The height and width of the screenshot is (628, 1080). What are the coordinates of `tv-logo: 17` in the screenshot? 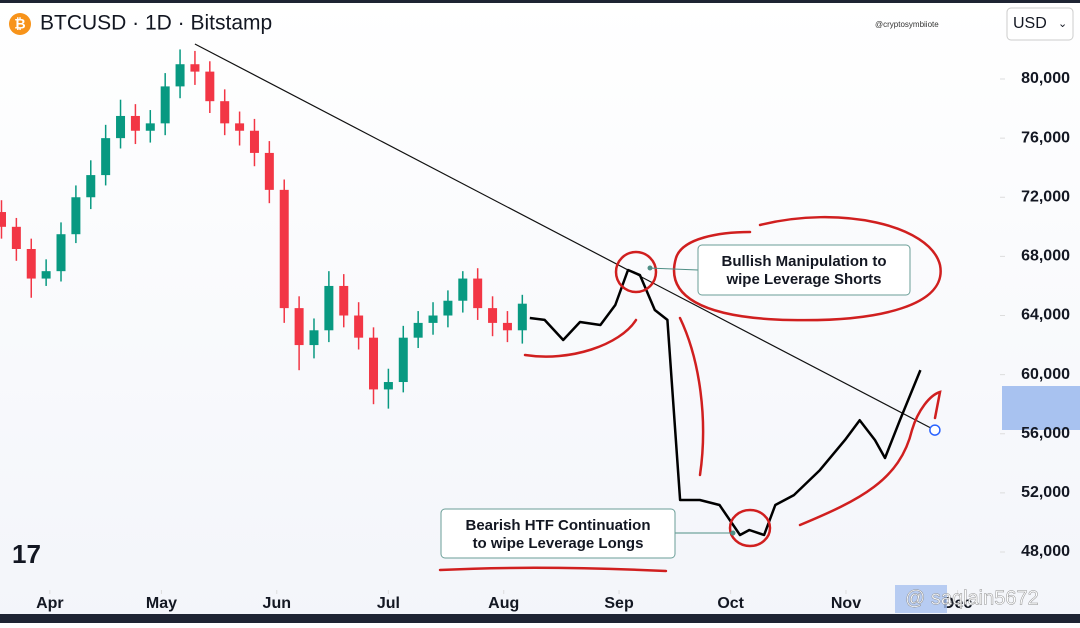 It's located at (26, 554).